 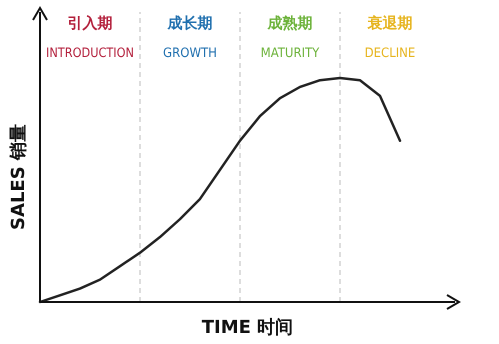 I want to click on text: DECLINE, so click(x=390, y=53).